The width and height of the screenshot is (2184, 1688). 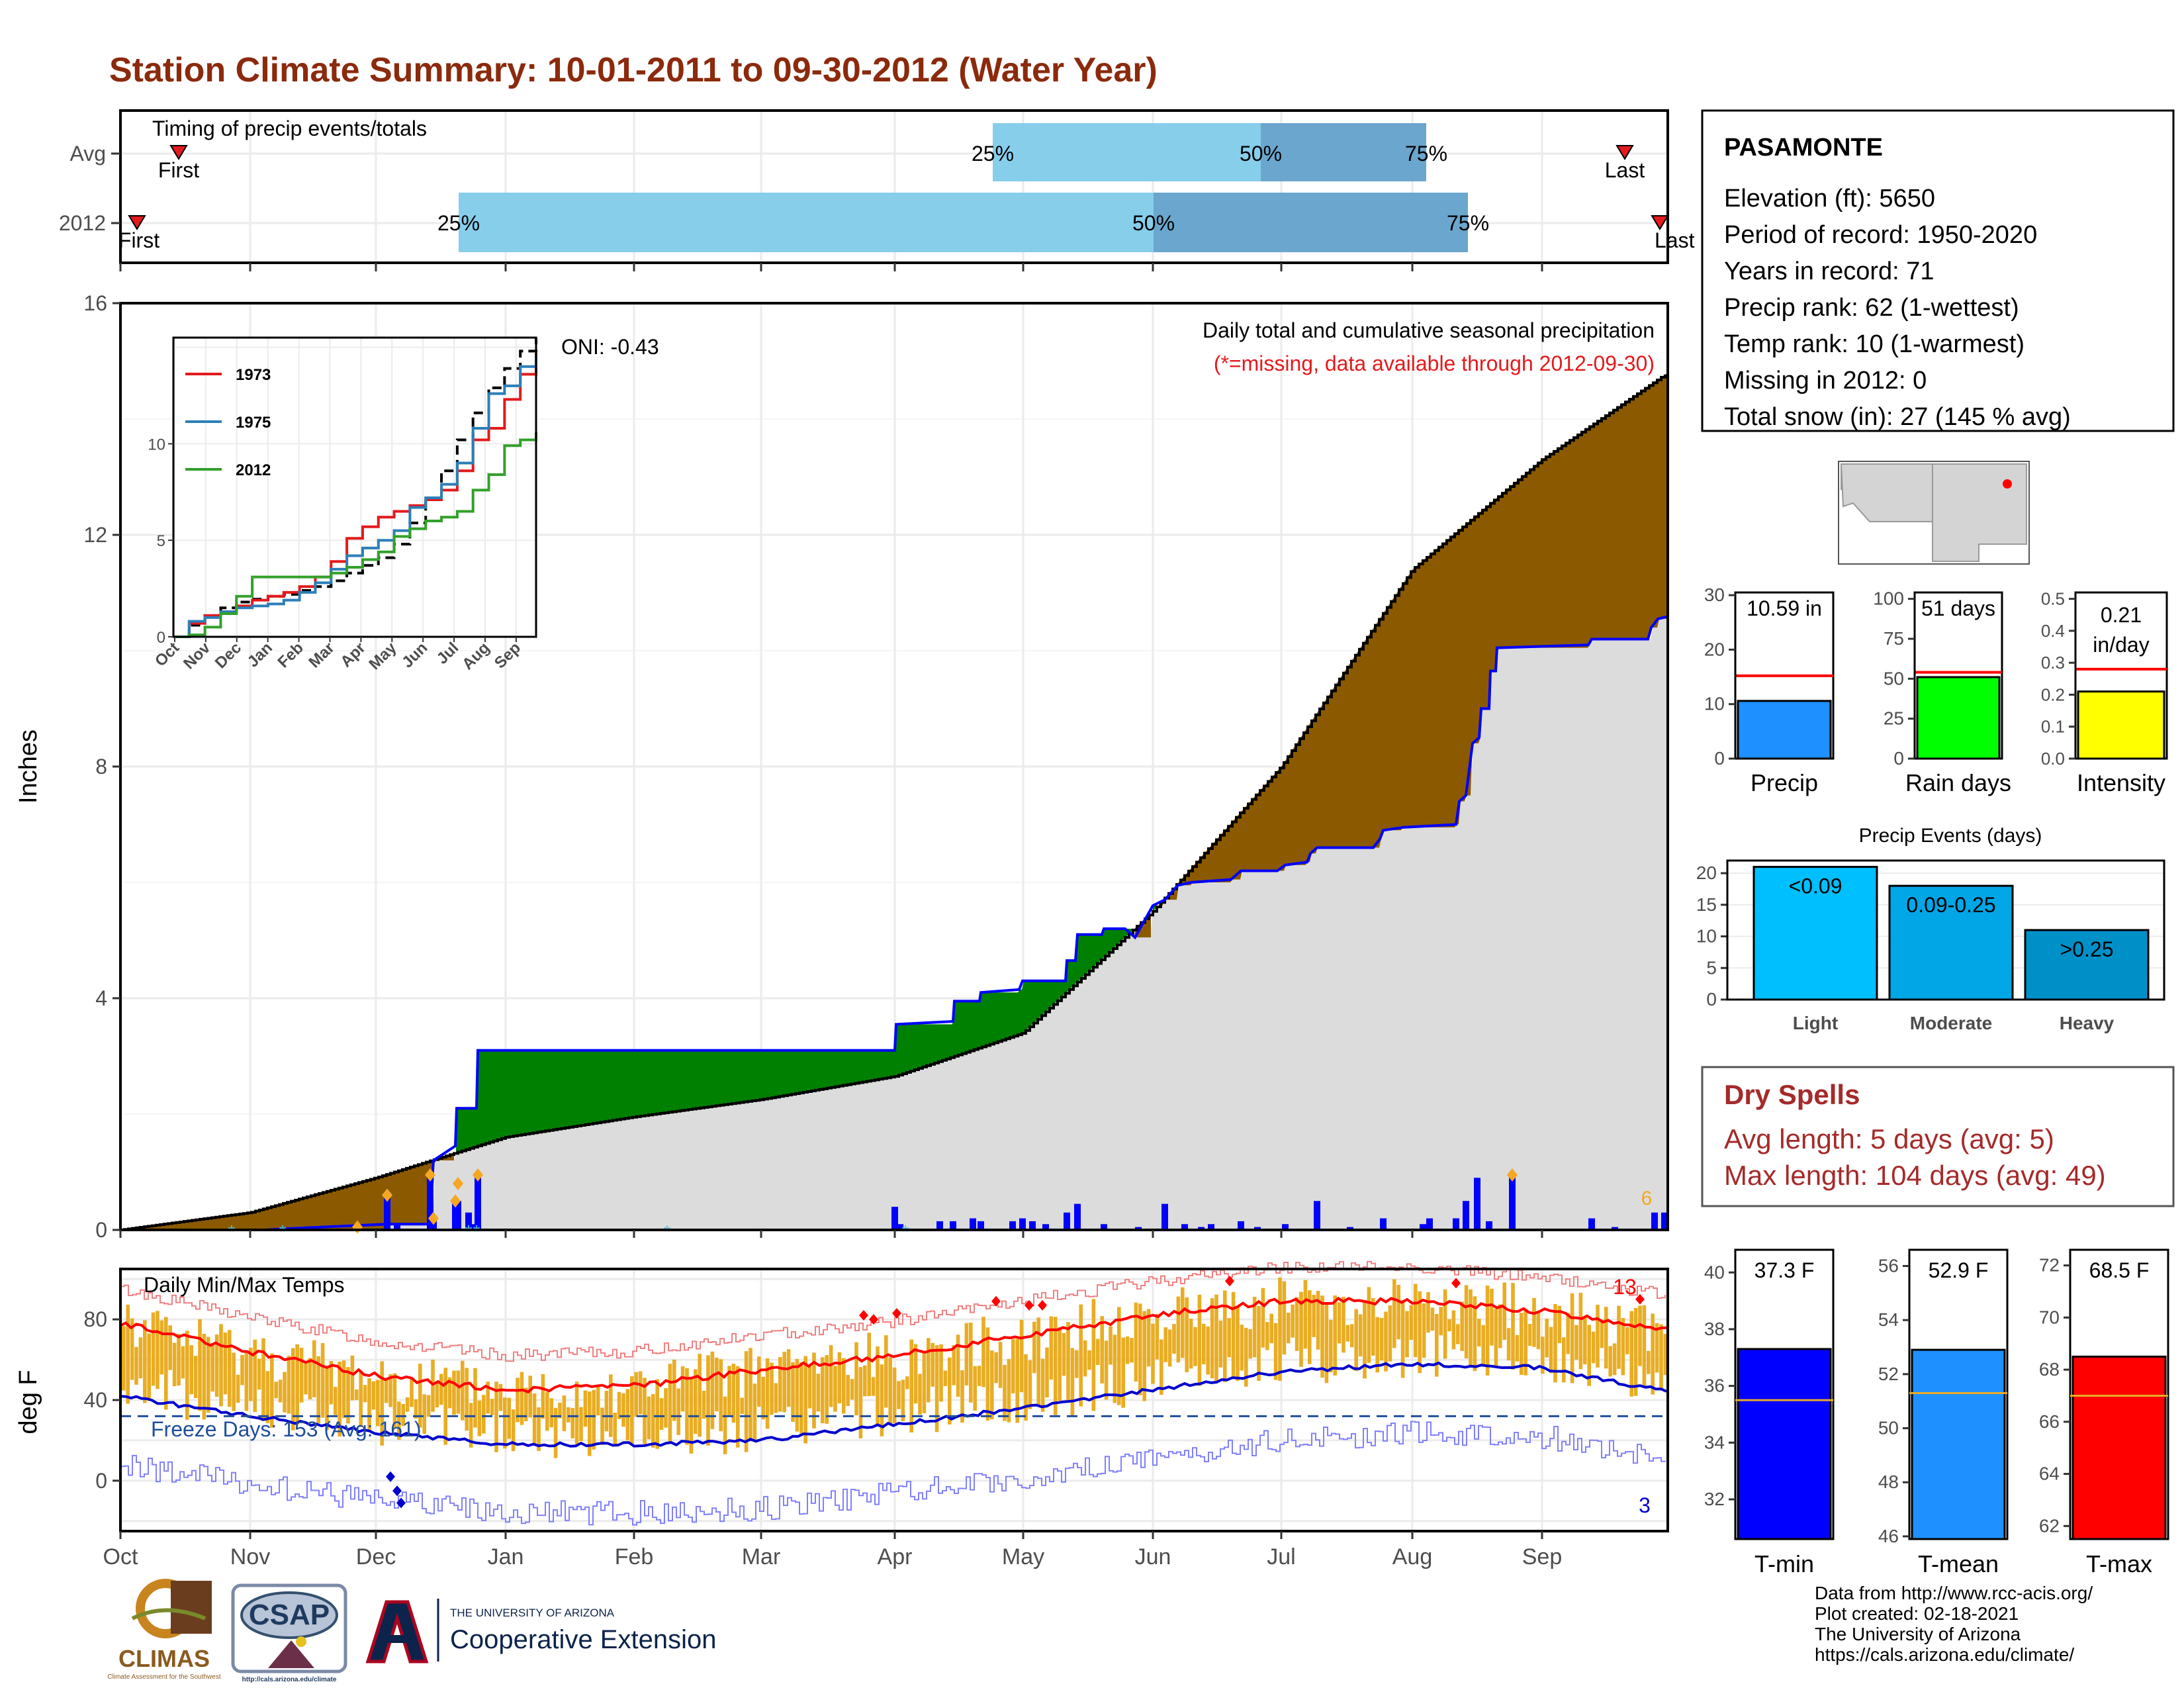 What do you see at coordinates (1888, 1319) in the screenshot?
I see `tmean-bar-ytick: 54` at bounding box center [1888, 1319].